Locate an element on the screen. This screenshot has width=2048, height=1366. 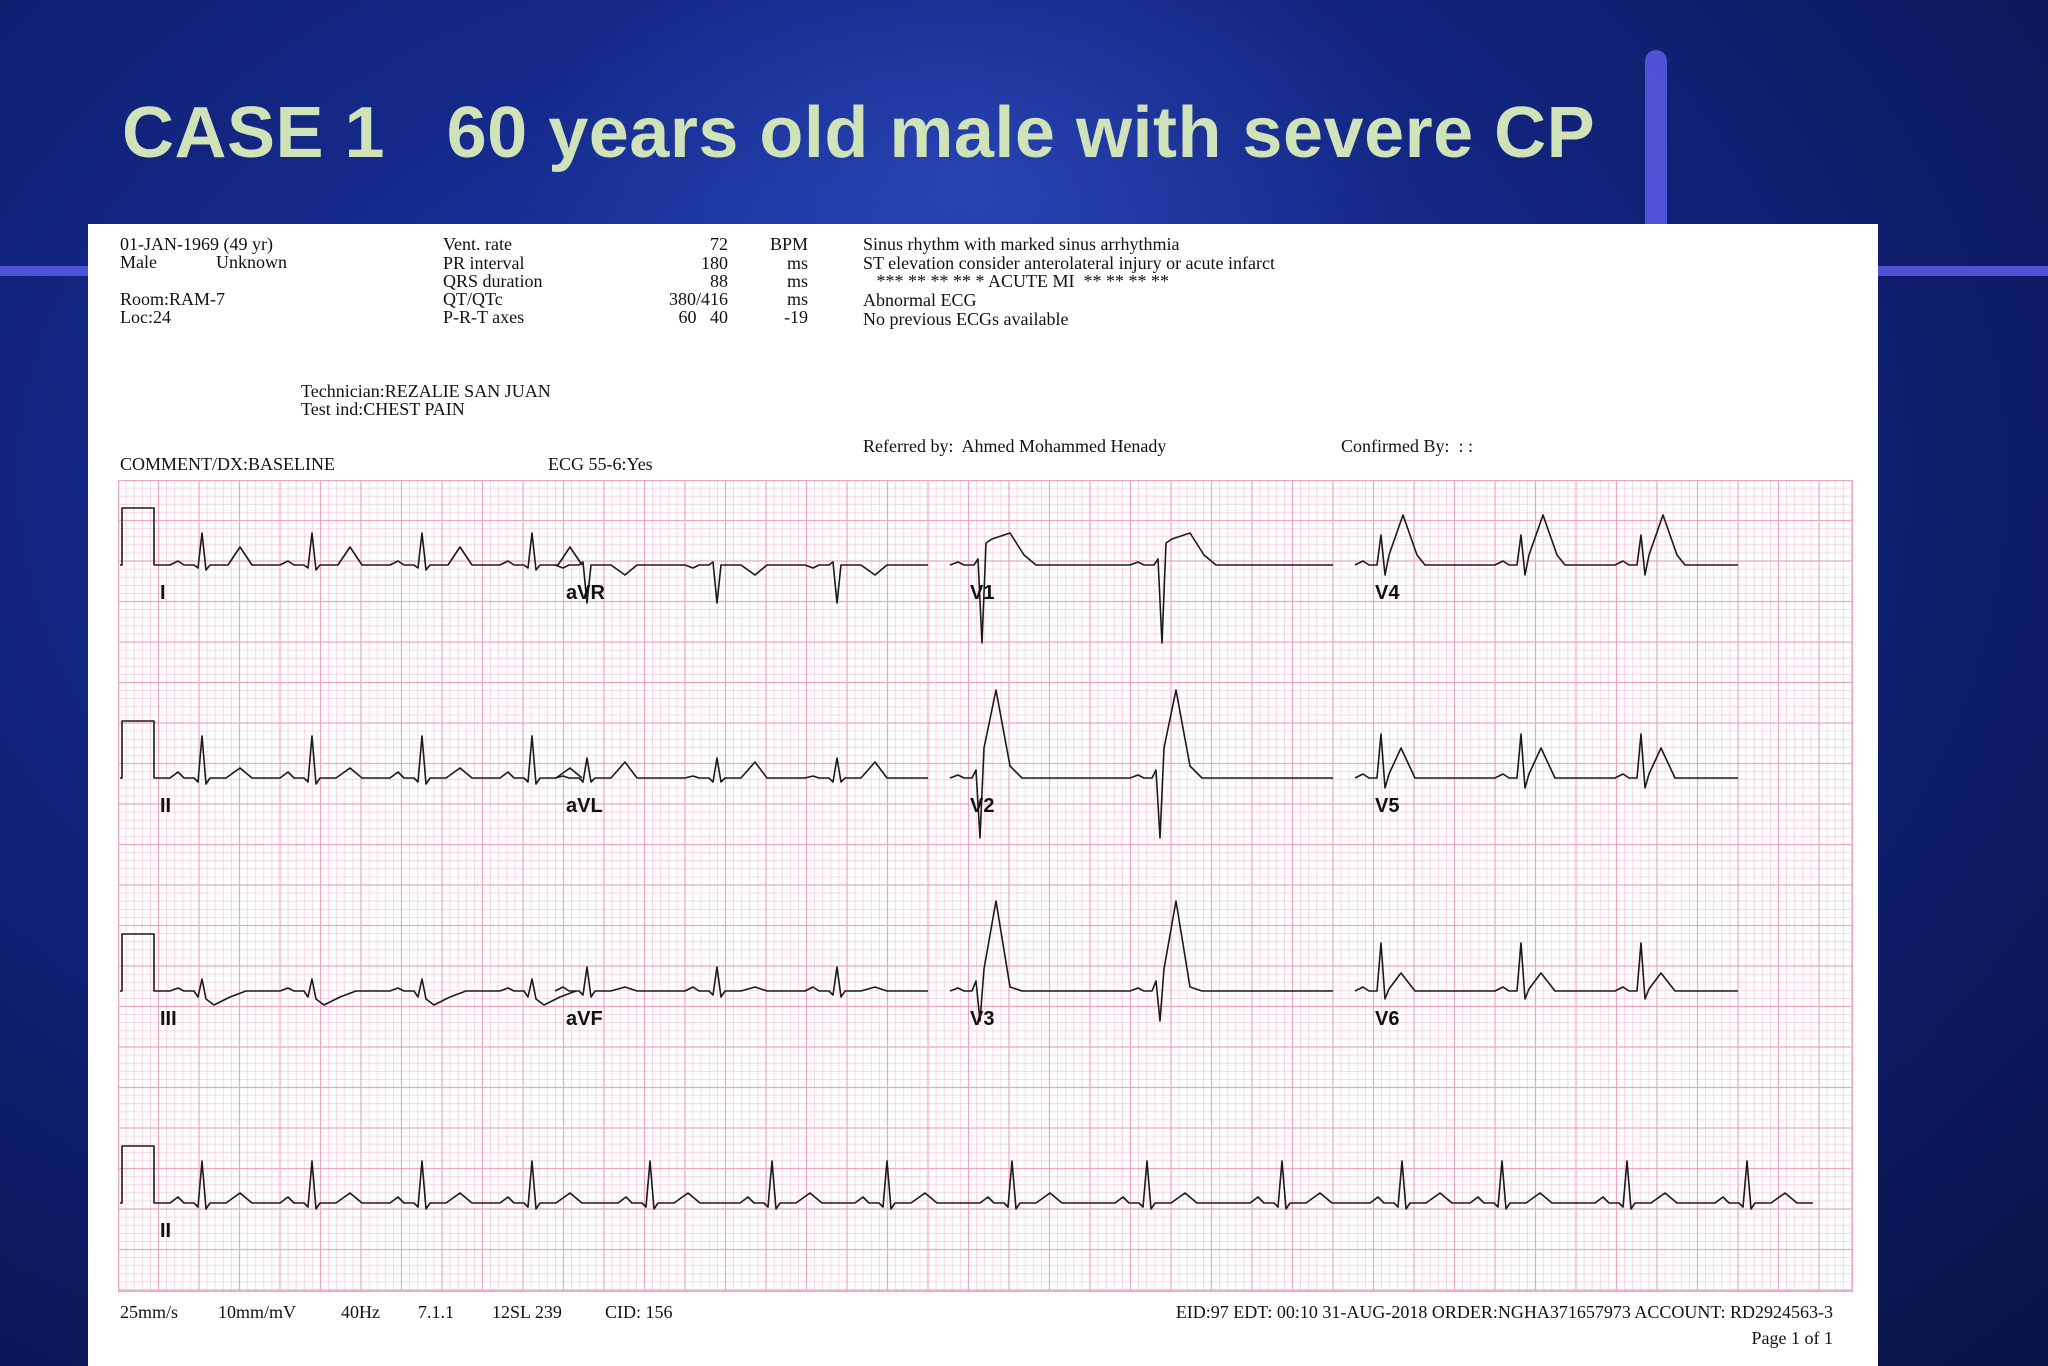
lead-label-aVF: aVF is located at coordinates (584, 1019).